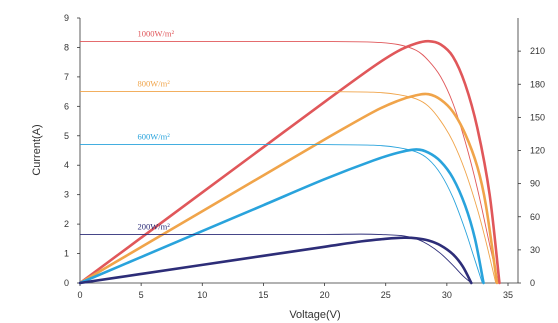 The height and width of the screenshot is (323, 558). I want to click on y-tick-label: 2, so click(66, 224).